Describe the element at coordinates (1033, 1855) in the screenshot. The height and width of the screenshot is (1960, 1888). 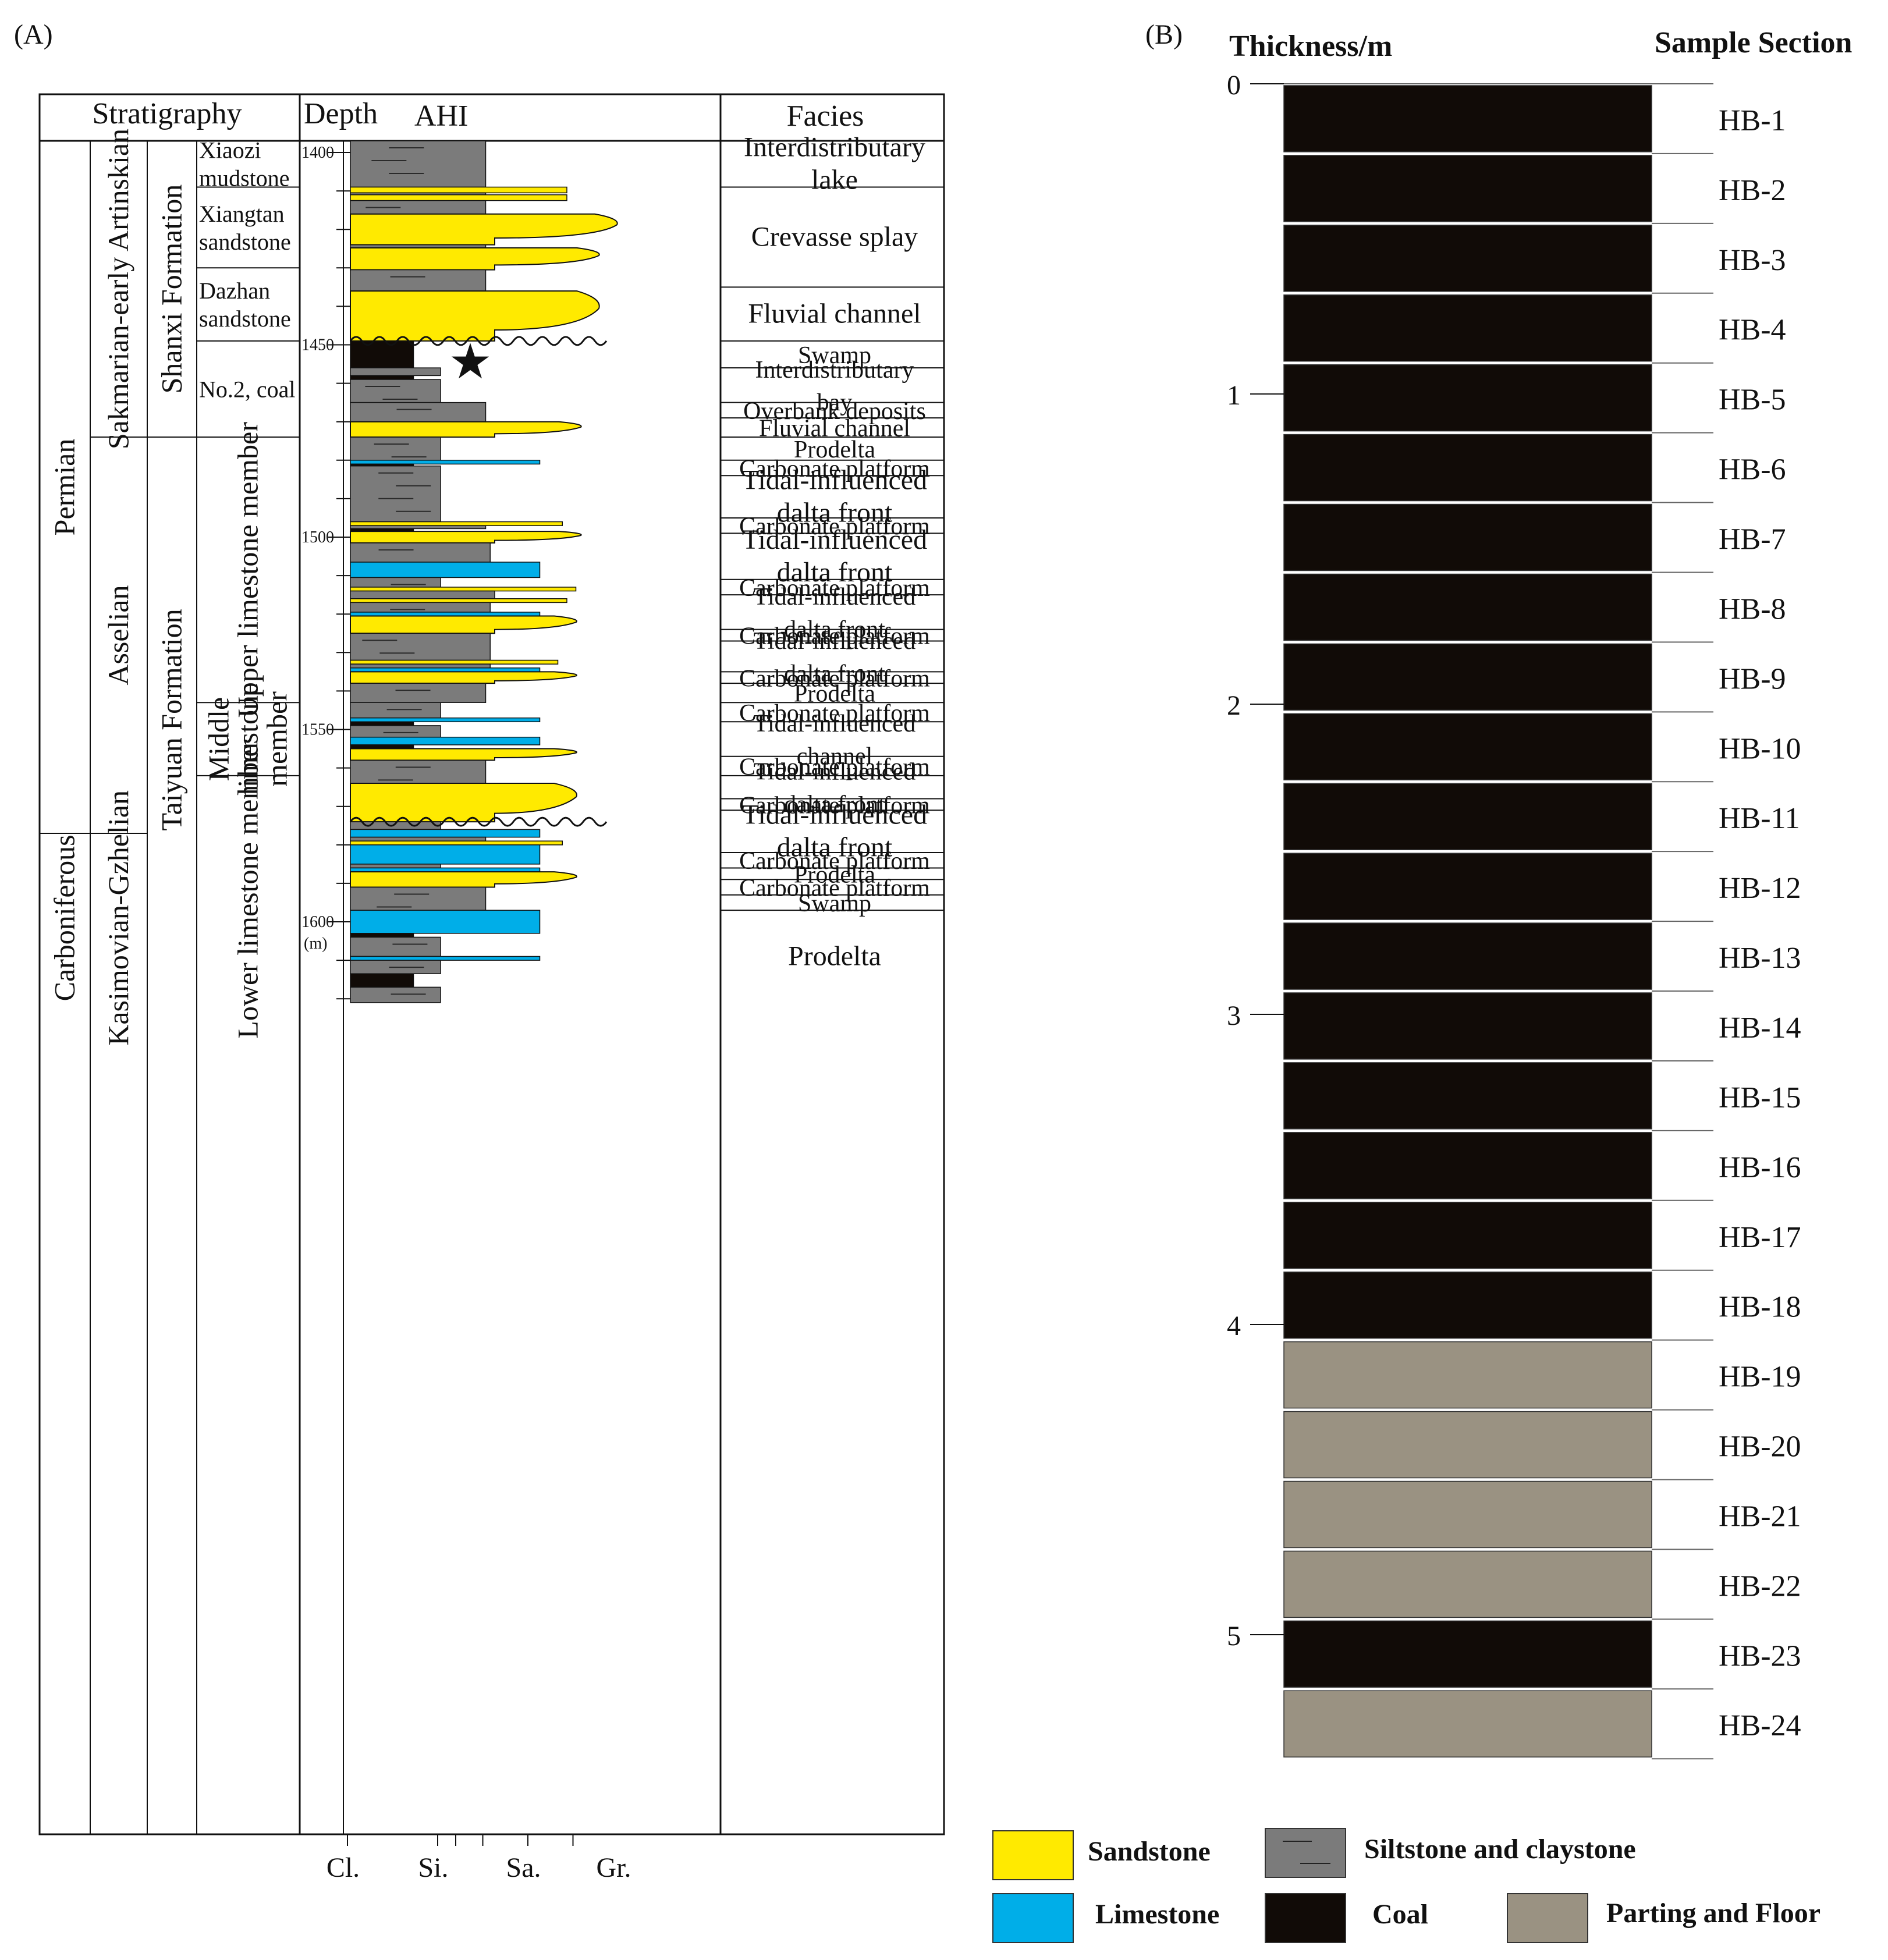
I see `legend-swatch-sand` at that location.